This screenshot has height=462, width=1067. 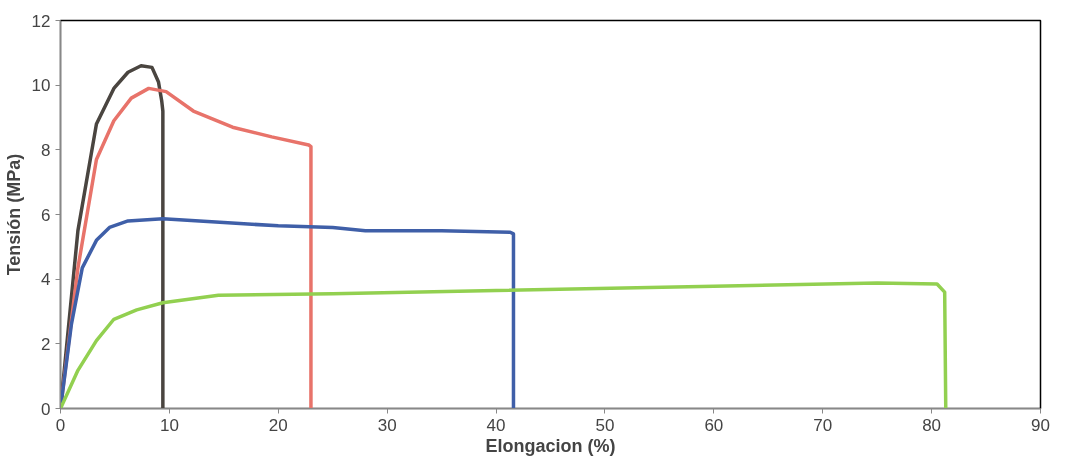 I want to click on y-tick-label: 6, so click(x=46, y=215).